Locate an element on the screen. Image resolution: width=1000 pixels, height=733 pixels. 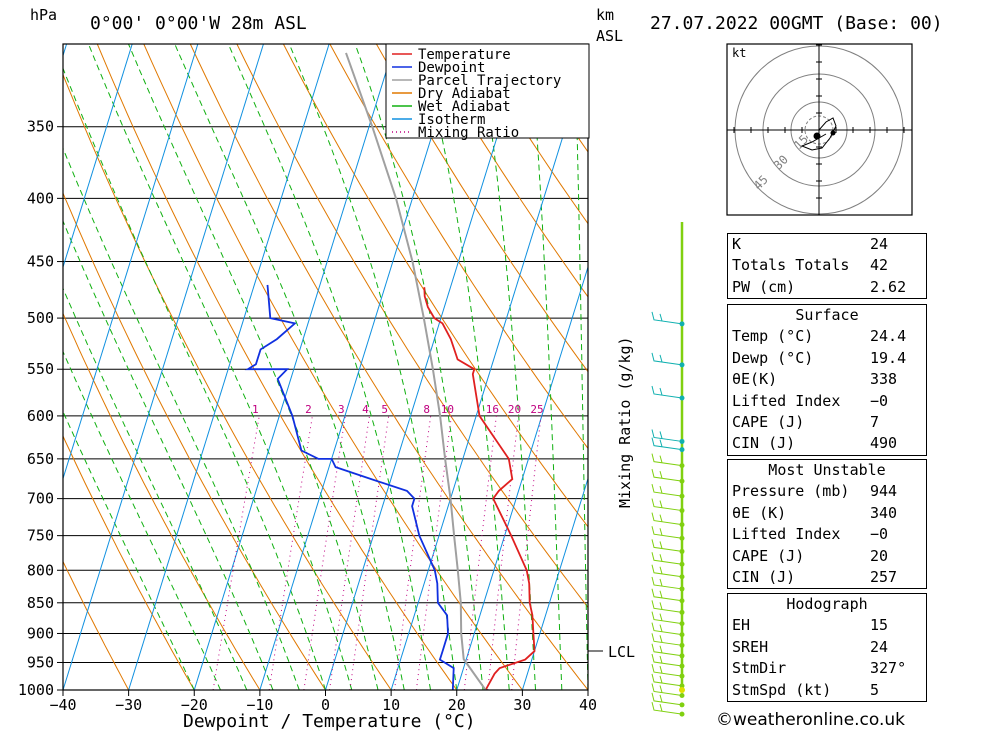
y-tick-label: 900 is located at coordinates (40, 633).